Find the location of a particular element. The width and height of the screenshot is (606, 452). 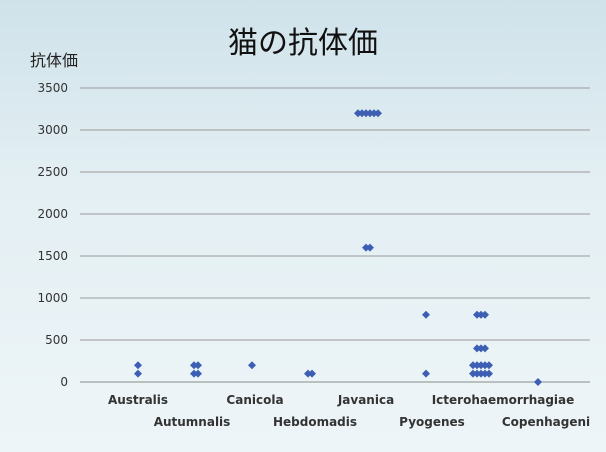

category-label-canicola: Canicola is located at coordinates (254, 400).